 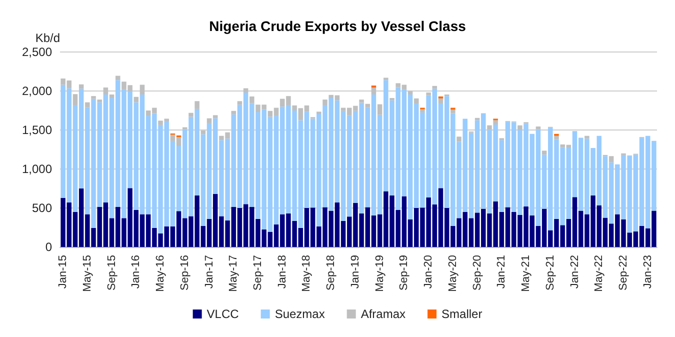 I want to click on x-tick-label: Jan-18, so click(x=282, y=272).